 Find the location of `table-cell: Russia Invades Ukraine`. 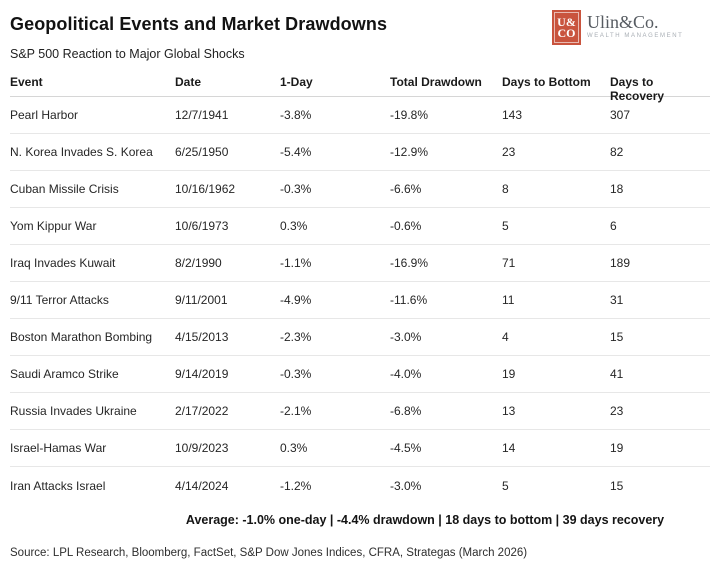

table-cell: Russia Invades Ukraine is located at coordinates (73, 411).